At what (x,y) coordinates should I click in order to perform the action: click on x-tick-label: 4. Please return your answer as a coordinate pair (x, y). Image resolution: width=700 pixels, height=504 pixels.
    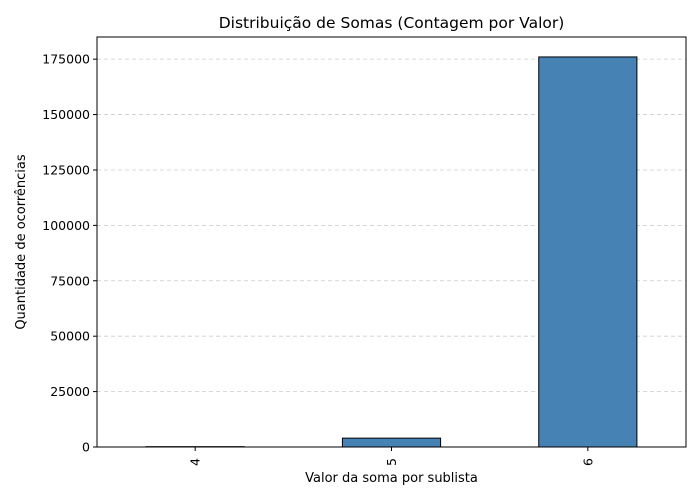
    Looking at the image, I should click on (195, 462).